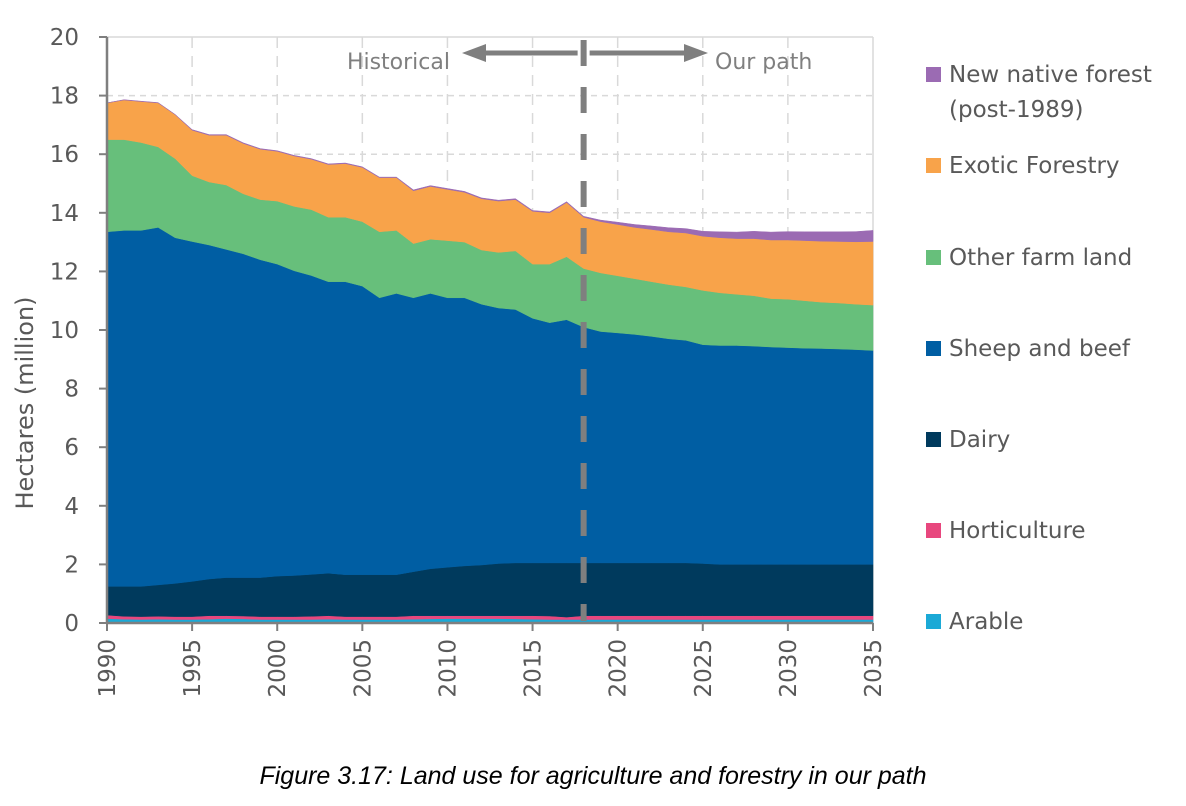 The image size is (1186, 806). I want to click on y-tick-label: 16, so click(64, 155).